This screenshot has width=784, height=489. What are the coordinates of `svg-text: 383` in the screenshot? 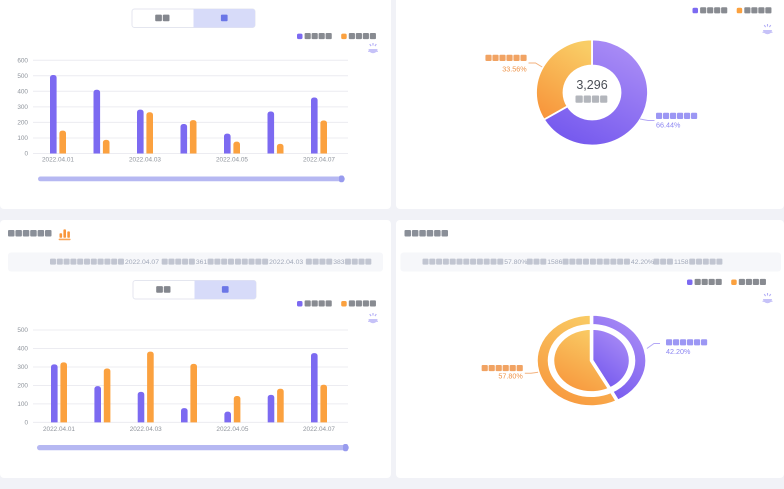 It's located at (339, 262).